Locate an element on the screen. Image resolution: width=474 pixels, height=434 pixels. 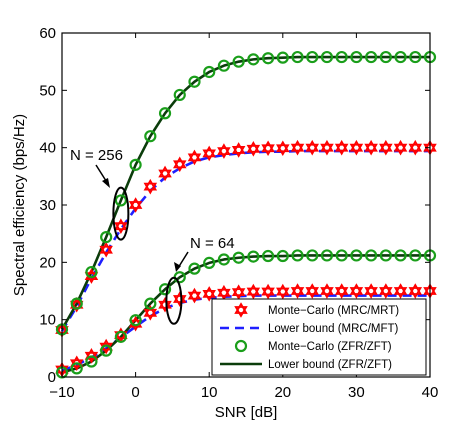
legend-label: Monte−Carlo (MRC/MRT) is located at coordinates (333, 311).